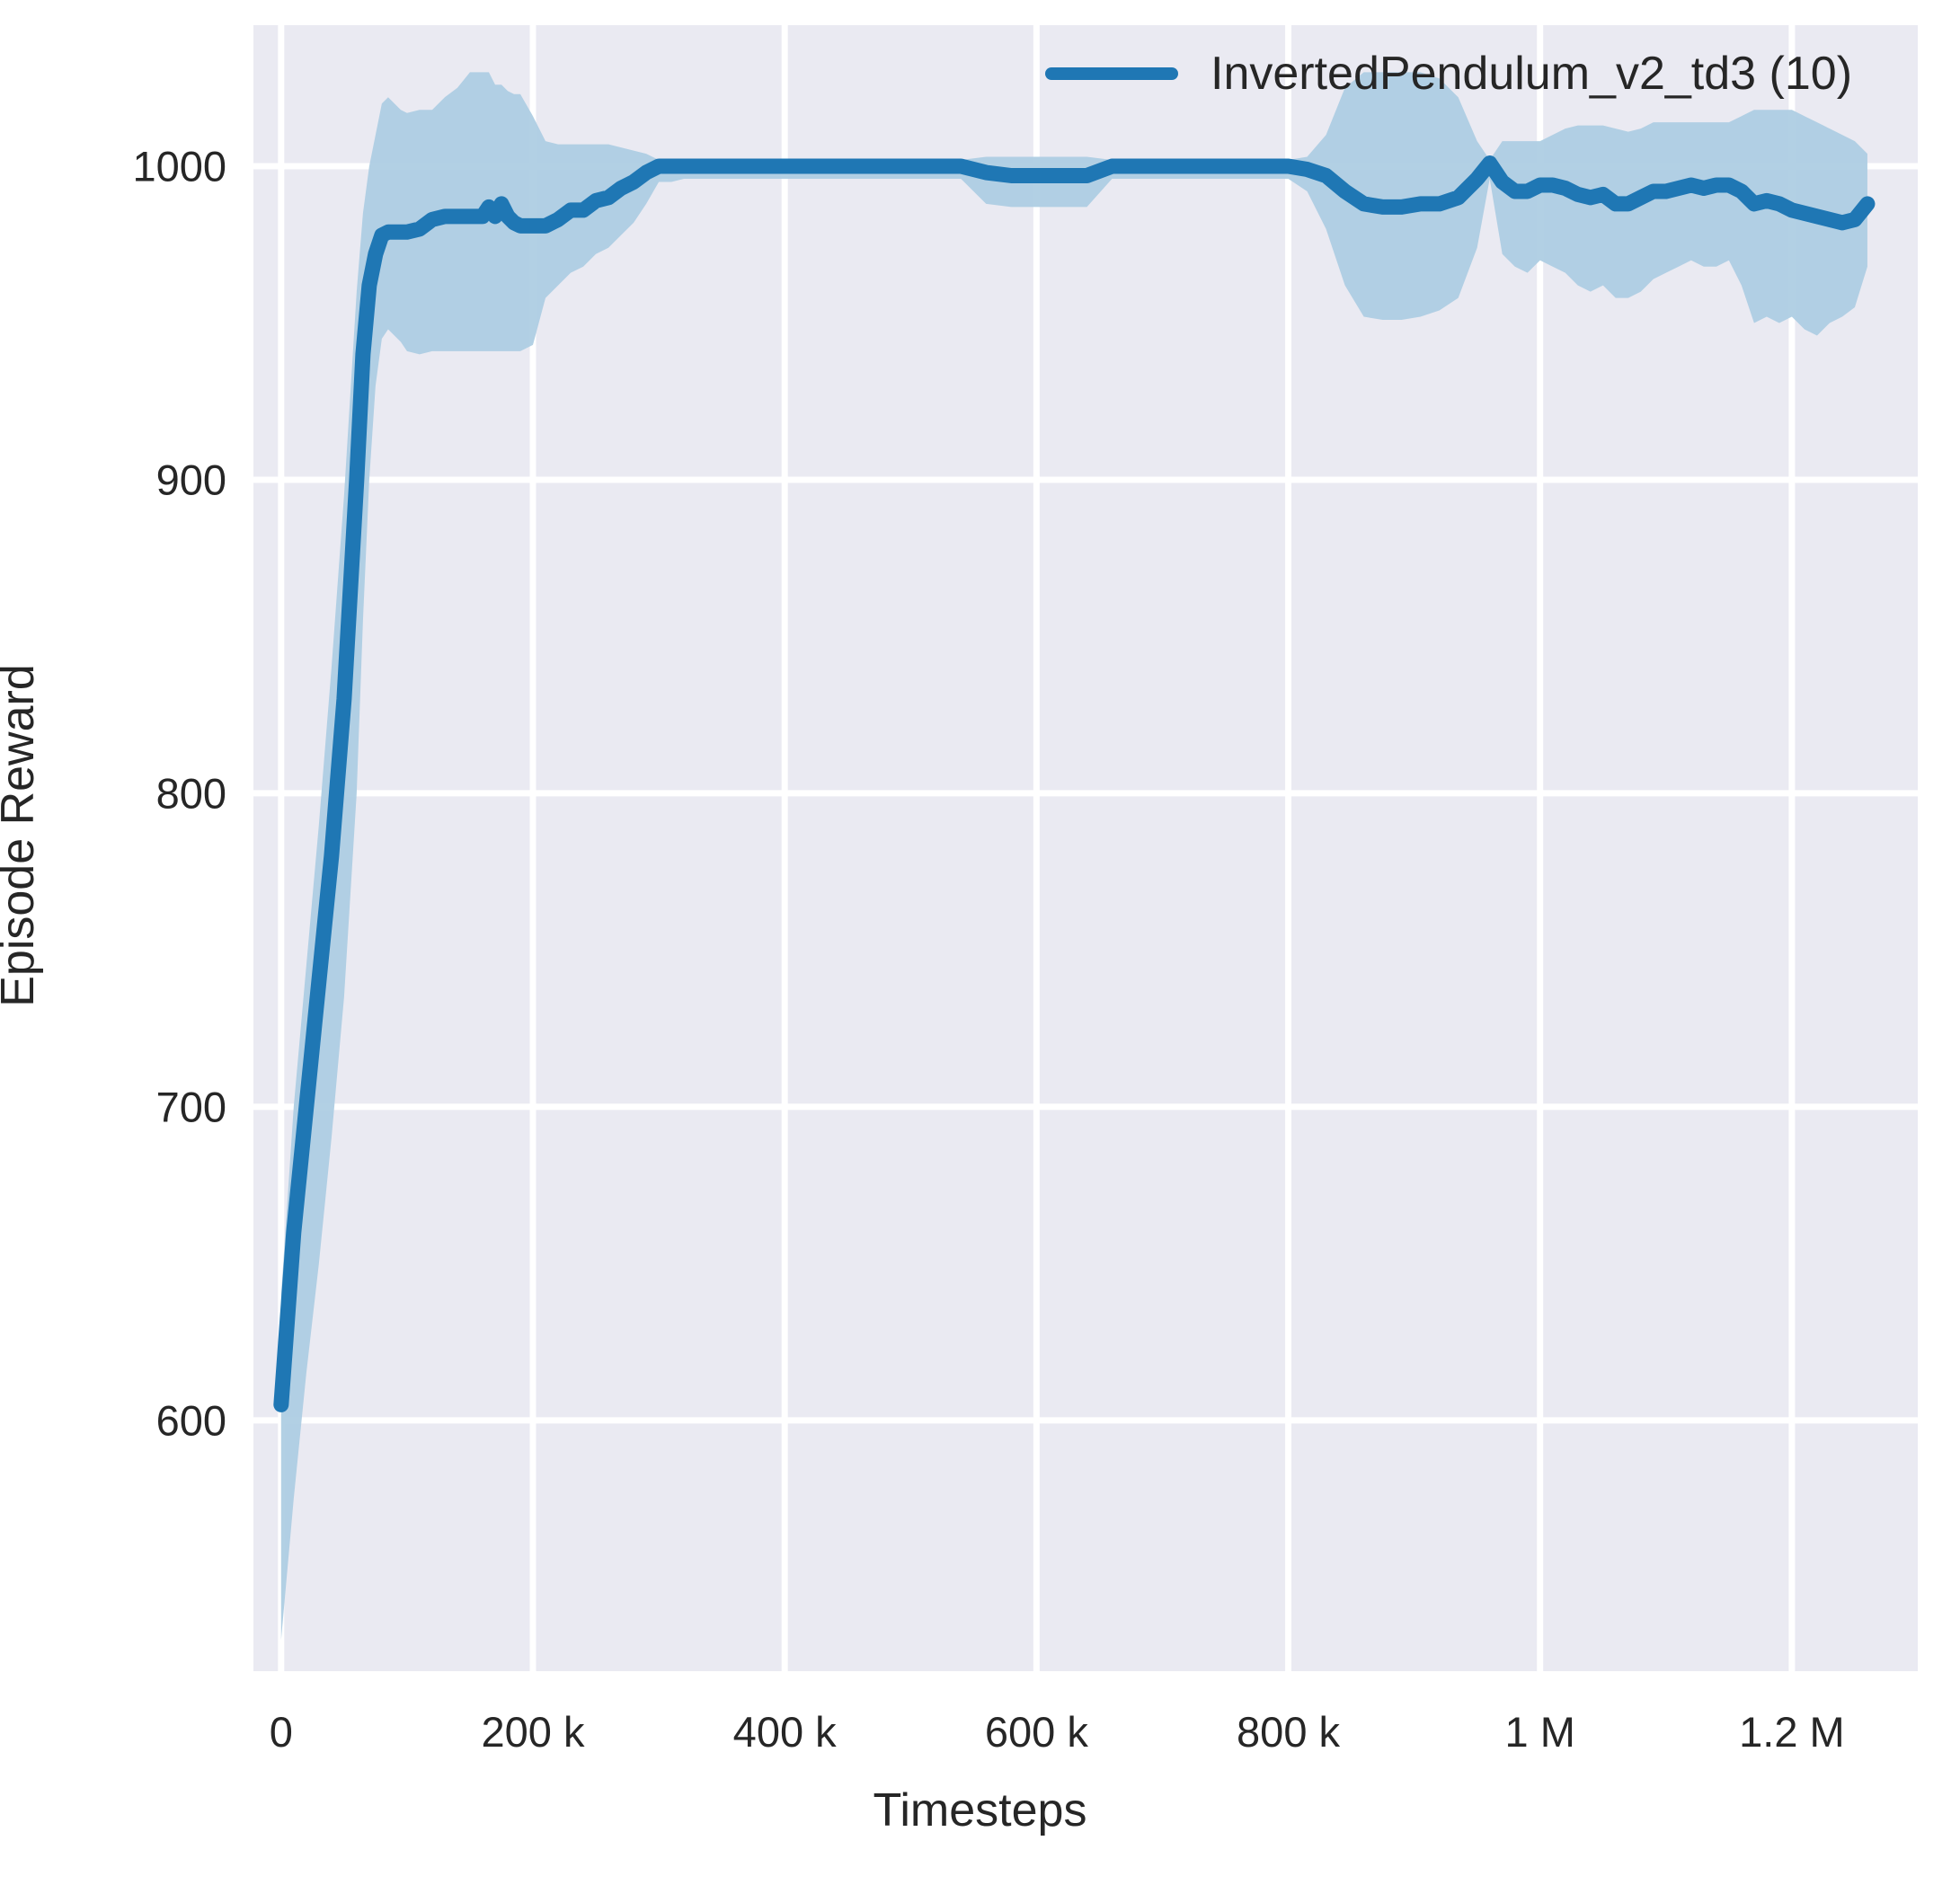 The height and width of the screenshot is (1885, 1960). I want to click on x-tick-label: 600 k, so click(1036, 1732).